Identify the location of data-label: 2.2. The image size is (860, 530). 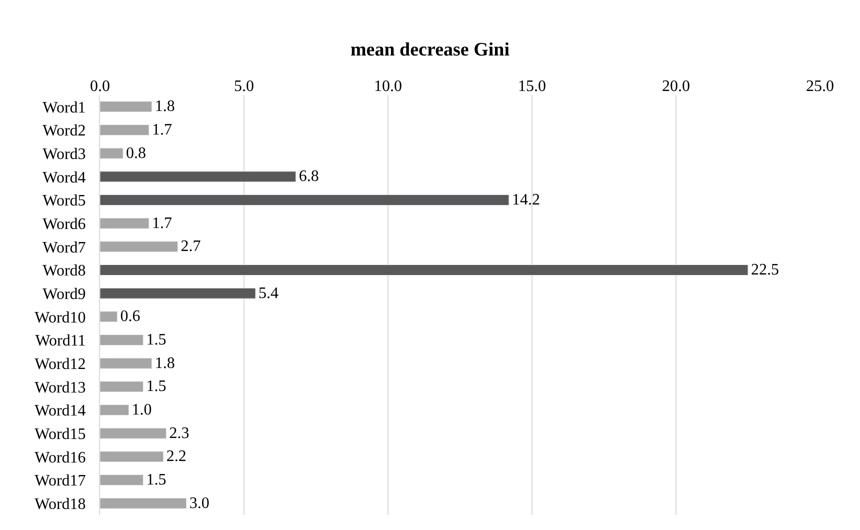
(176, 457).